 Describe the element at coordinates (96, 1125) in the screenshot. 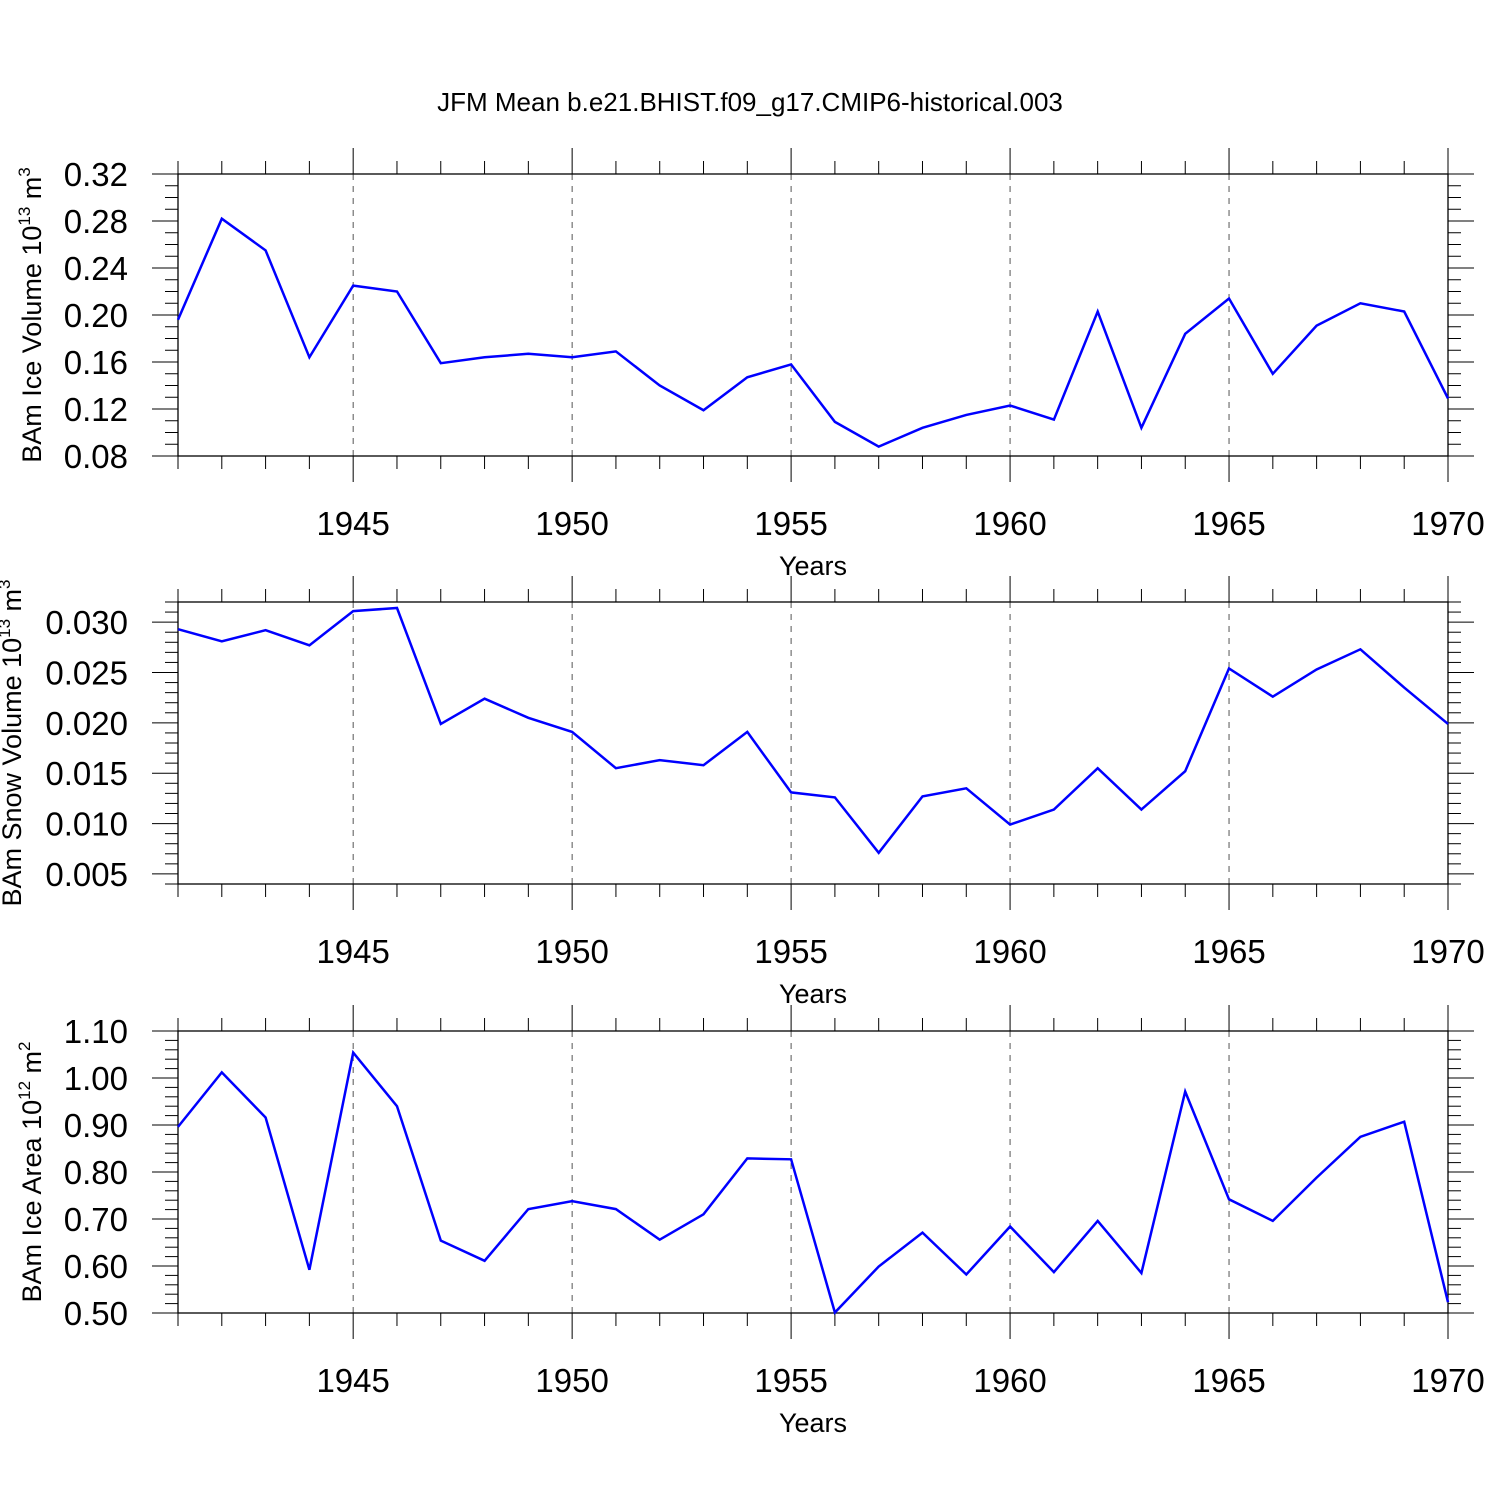

I see `y-tick-label: 0.90` at that location.